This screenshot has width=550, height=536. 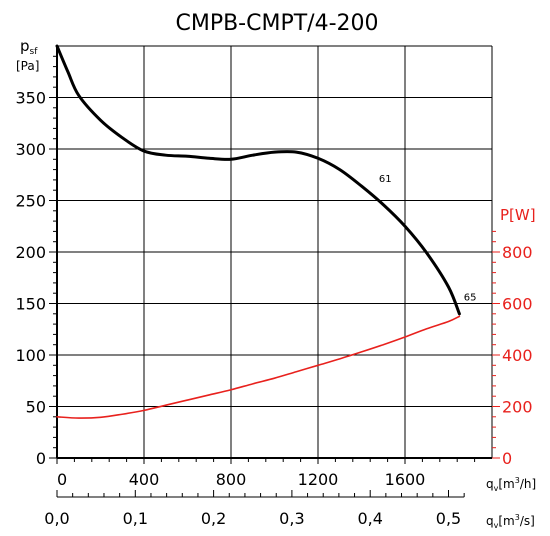 What do you see at coordinates (29, 47) in the screenshot?
I see `y-axis-label: psf` at bounding box center [29, 47].